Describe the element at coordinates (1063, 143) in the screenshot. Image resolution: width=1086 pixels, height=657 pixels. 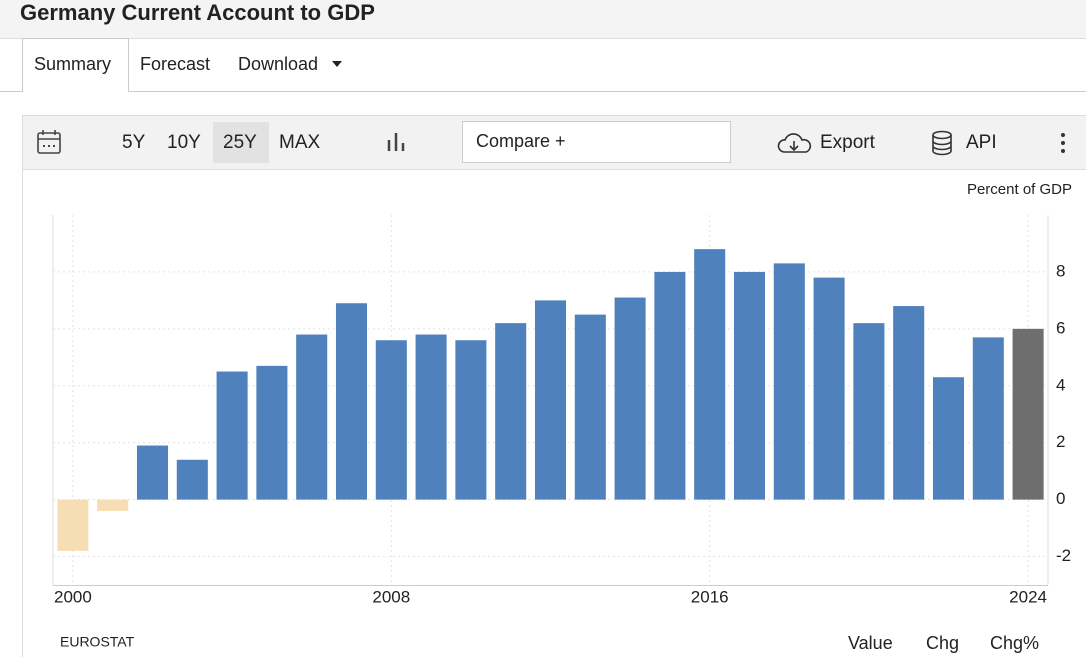
I see `more-menu` at that location.